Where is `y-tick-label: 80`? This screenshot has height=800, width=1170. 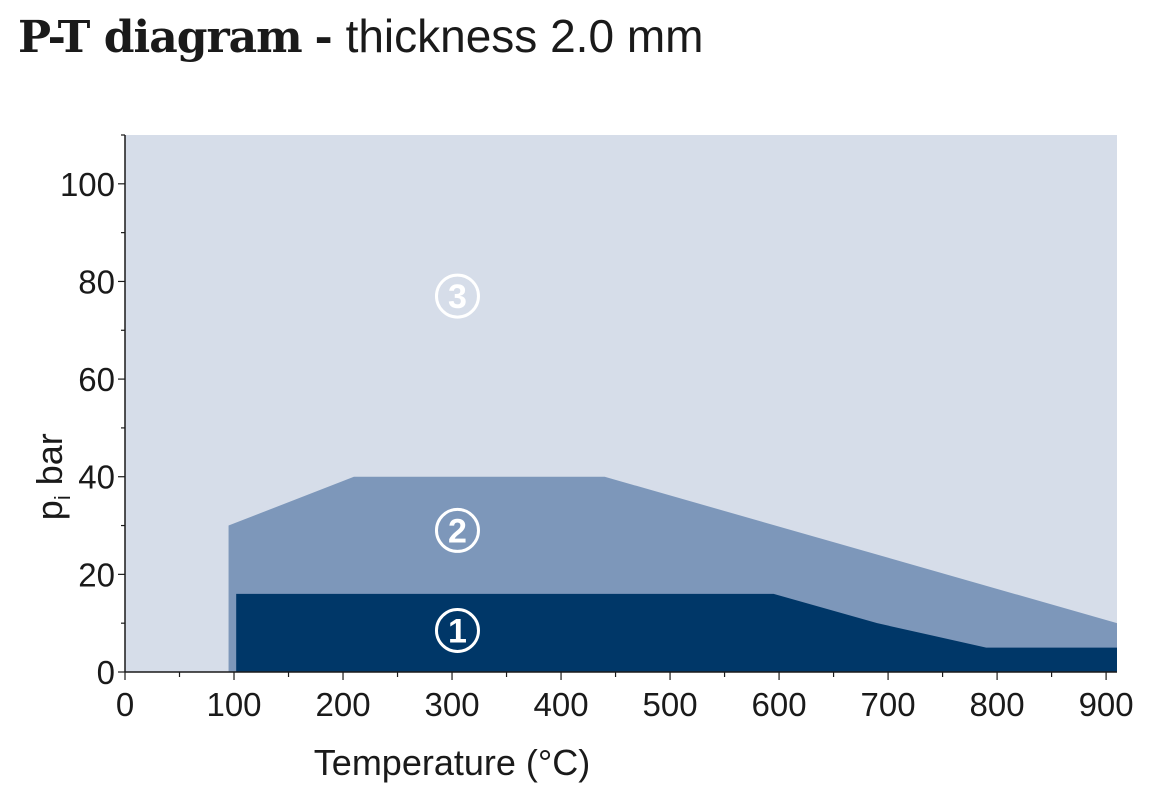
y-tick-label: 80 is located at coordinates (96, 281).